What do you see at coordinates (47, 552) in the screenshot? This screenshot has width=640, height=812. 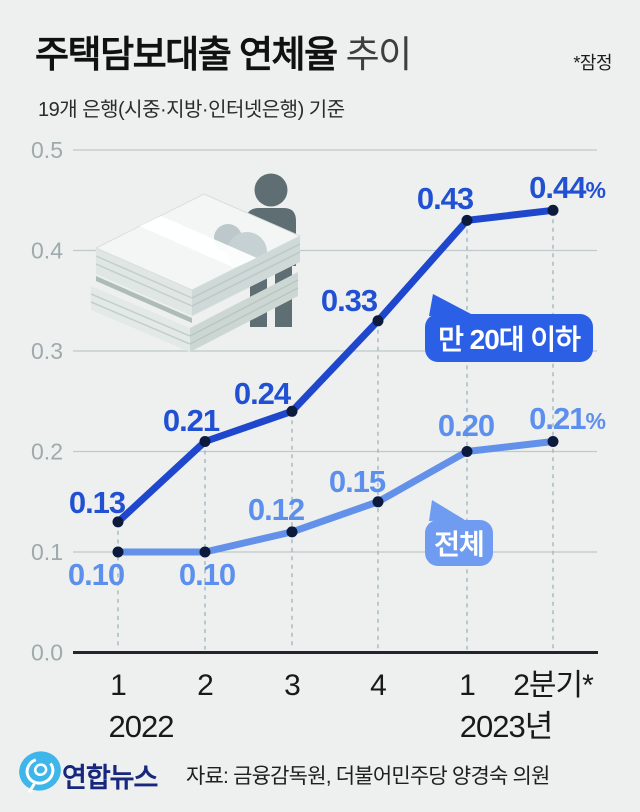 I see `y-tick-label: 0.1` at bounding box center [47, 552].